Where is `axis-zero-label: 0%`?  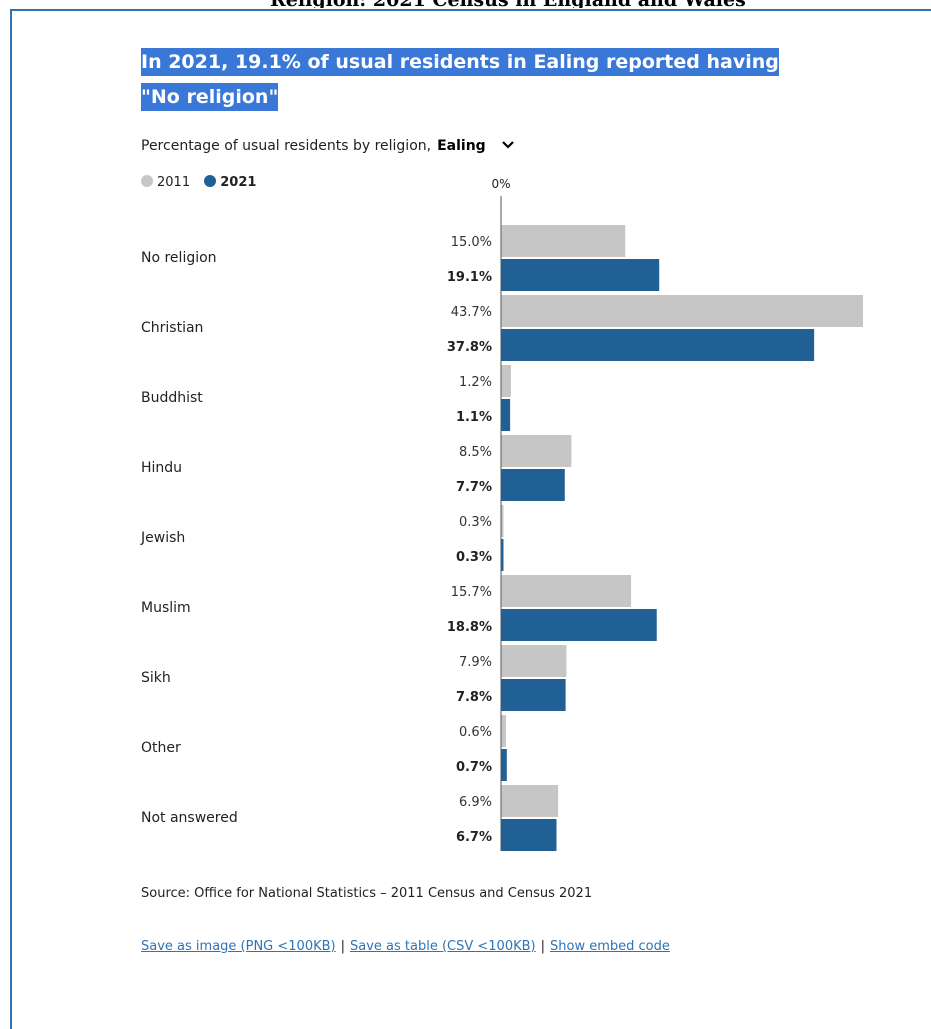
axis-zero-label: 0% is located at coordinates (500, 184).